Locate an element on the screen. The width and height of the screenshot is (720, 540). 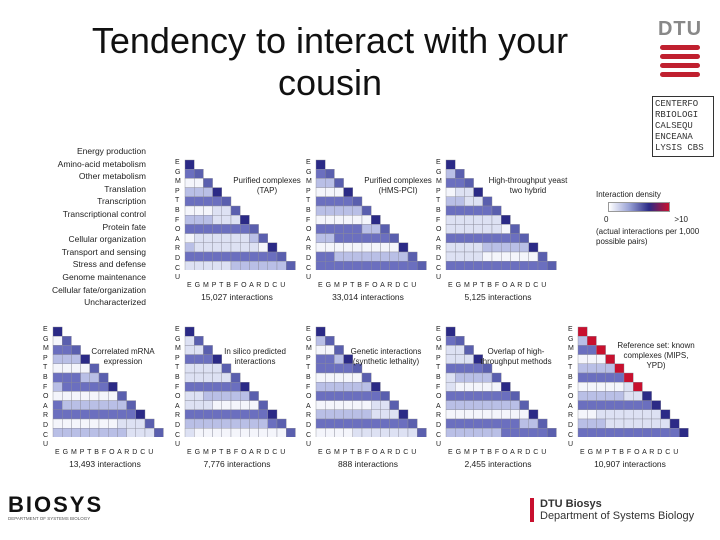
category-label: Stress and defense is located at coordinates (109, 264).